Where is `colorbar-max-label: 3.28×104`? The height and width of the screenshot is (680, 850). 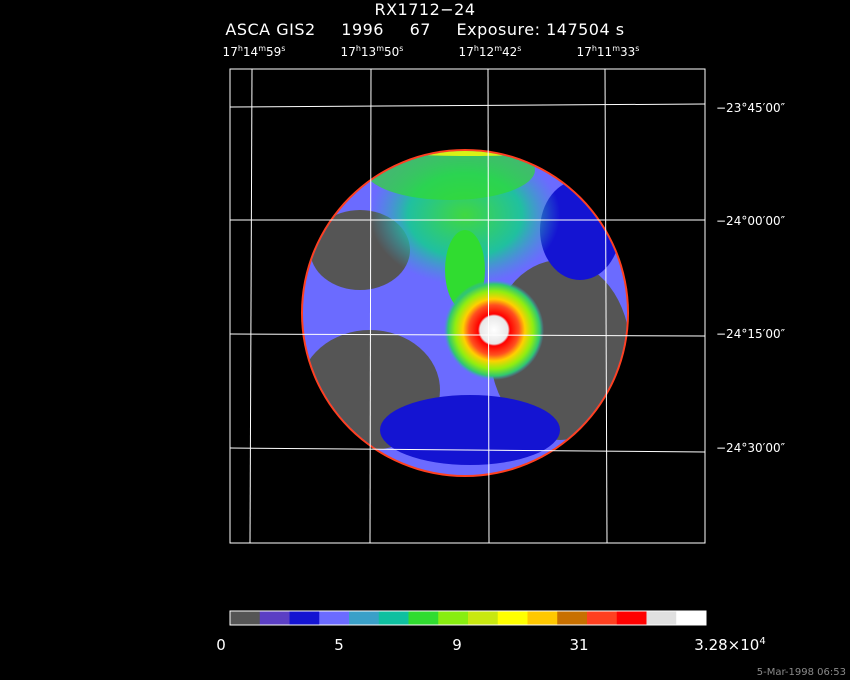 colorbar-max-label: 3.28×104 is located at coordinates (730, 645).